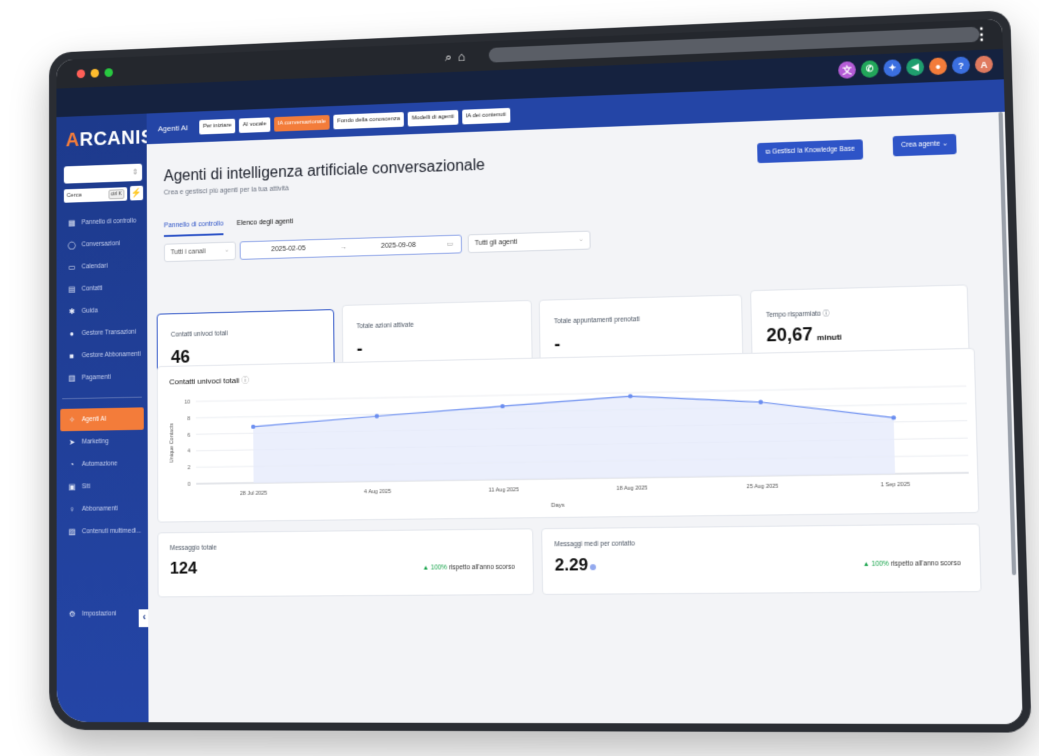 The image size is (1039, 756). I want to click on sidebar-divider, so click(102, 398).